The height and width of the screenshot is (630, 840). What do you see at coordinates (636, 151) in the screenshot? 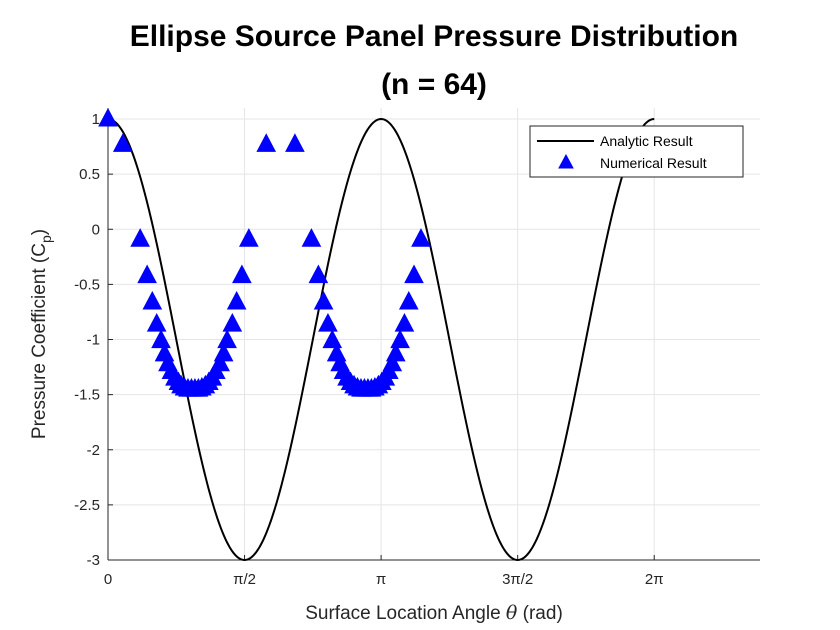
I see `legend: Analytic Result Numerical Result` at bounding box center [636, 151].